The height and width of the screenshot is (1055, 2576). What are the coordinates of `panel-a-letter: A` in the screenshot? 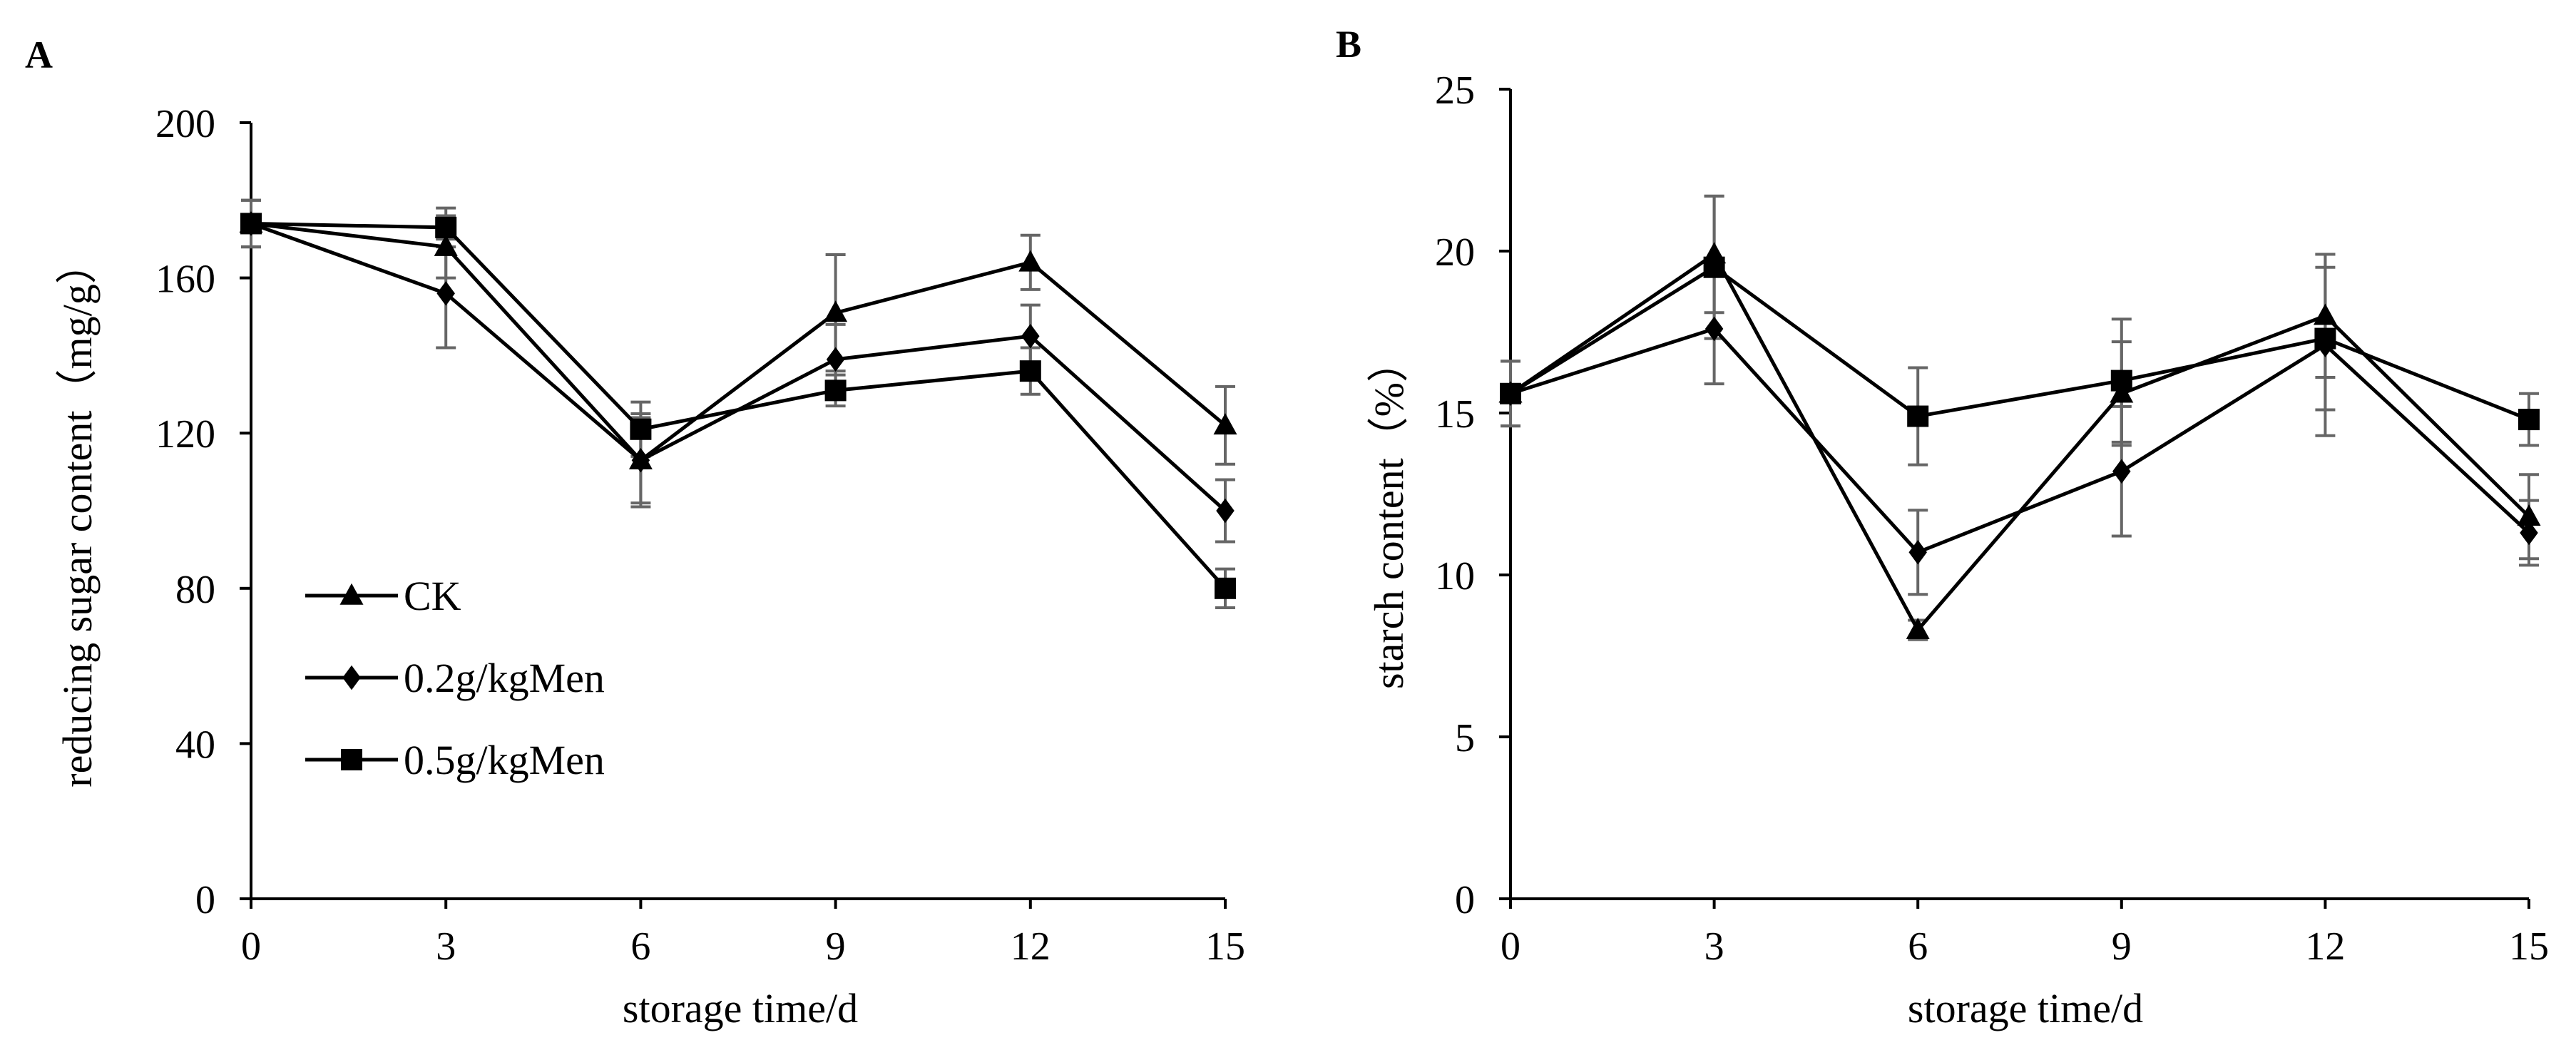 It's located at (39, 55).